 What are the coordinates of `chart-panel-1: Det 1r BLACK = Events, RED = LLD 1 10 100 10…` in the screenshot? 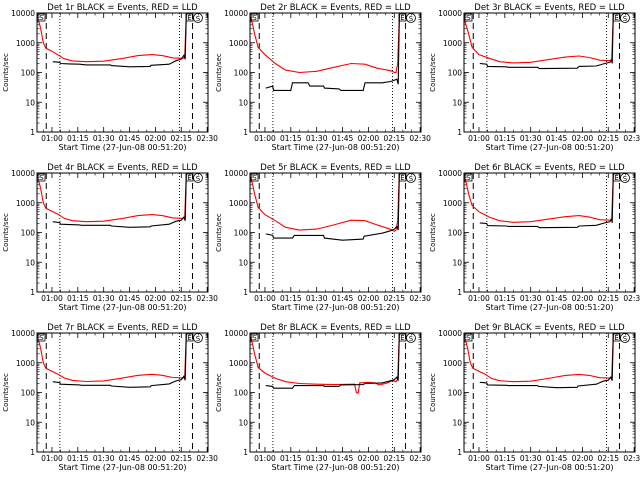 It's located at (110, 77).